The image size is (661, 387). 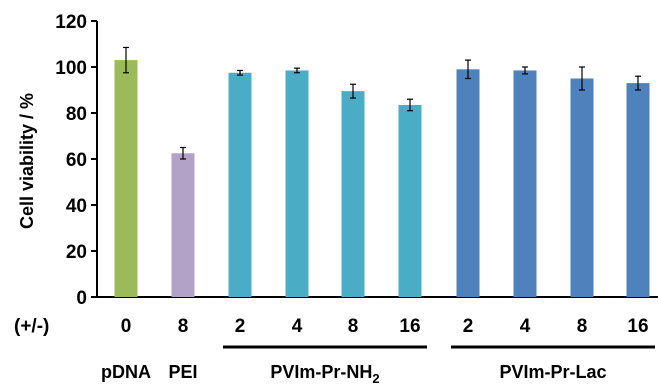 I want to click on y-tick-label: 60, so click(x=76, y=160).